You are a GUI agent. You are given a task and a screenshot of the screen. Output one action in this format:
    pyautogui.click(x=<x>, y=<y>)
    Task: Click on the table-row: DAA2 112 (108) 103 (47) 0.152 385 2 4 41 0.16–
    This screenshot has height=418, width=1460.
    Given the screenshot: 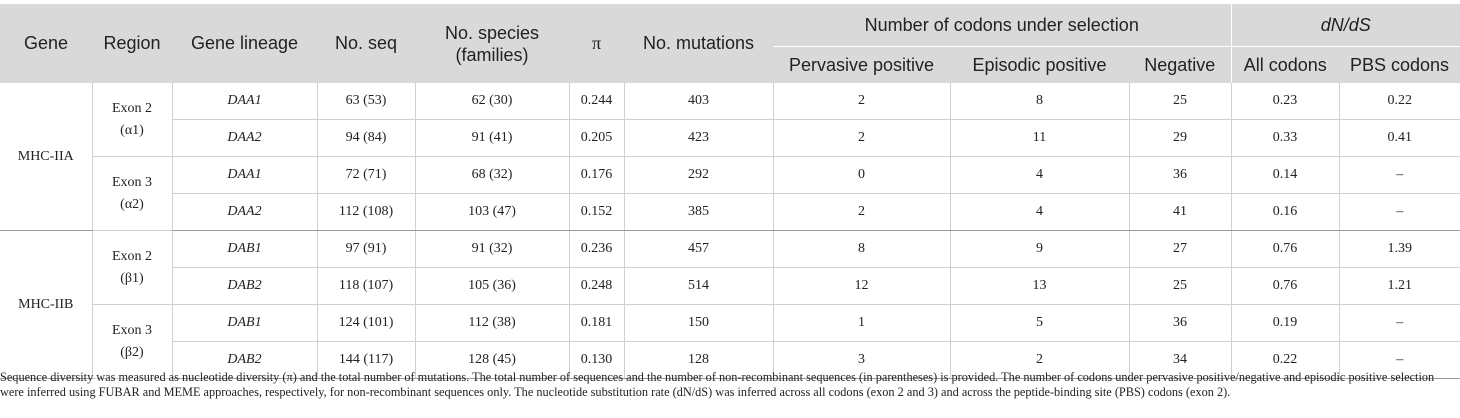 What is the action you would take?
    pyautogui.click(x=730, y=212)
    